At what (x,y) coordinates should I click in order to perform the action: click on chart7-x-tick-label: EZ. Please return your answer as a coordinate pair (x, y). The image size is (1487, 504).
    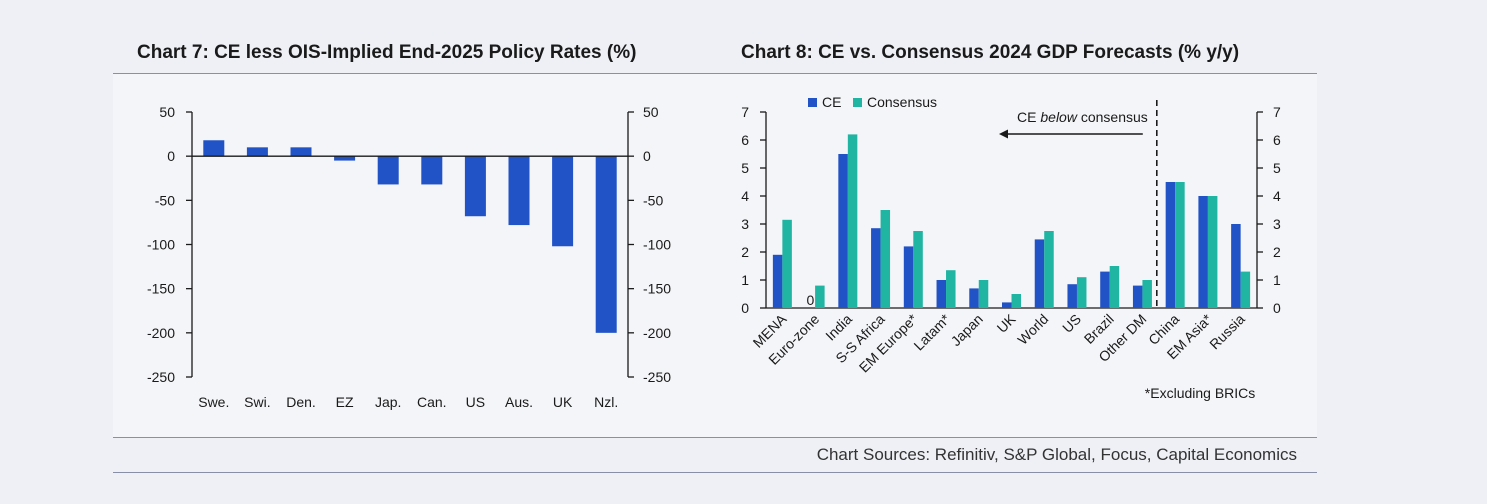
    Looking at the image, I should click on (345, 402).